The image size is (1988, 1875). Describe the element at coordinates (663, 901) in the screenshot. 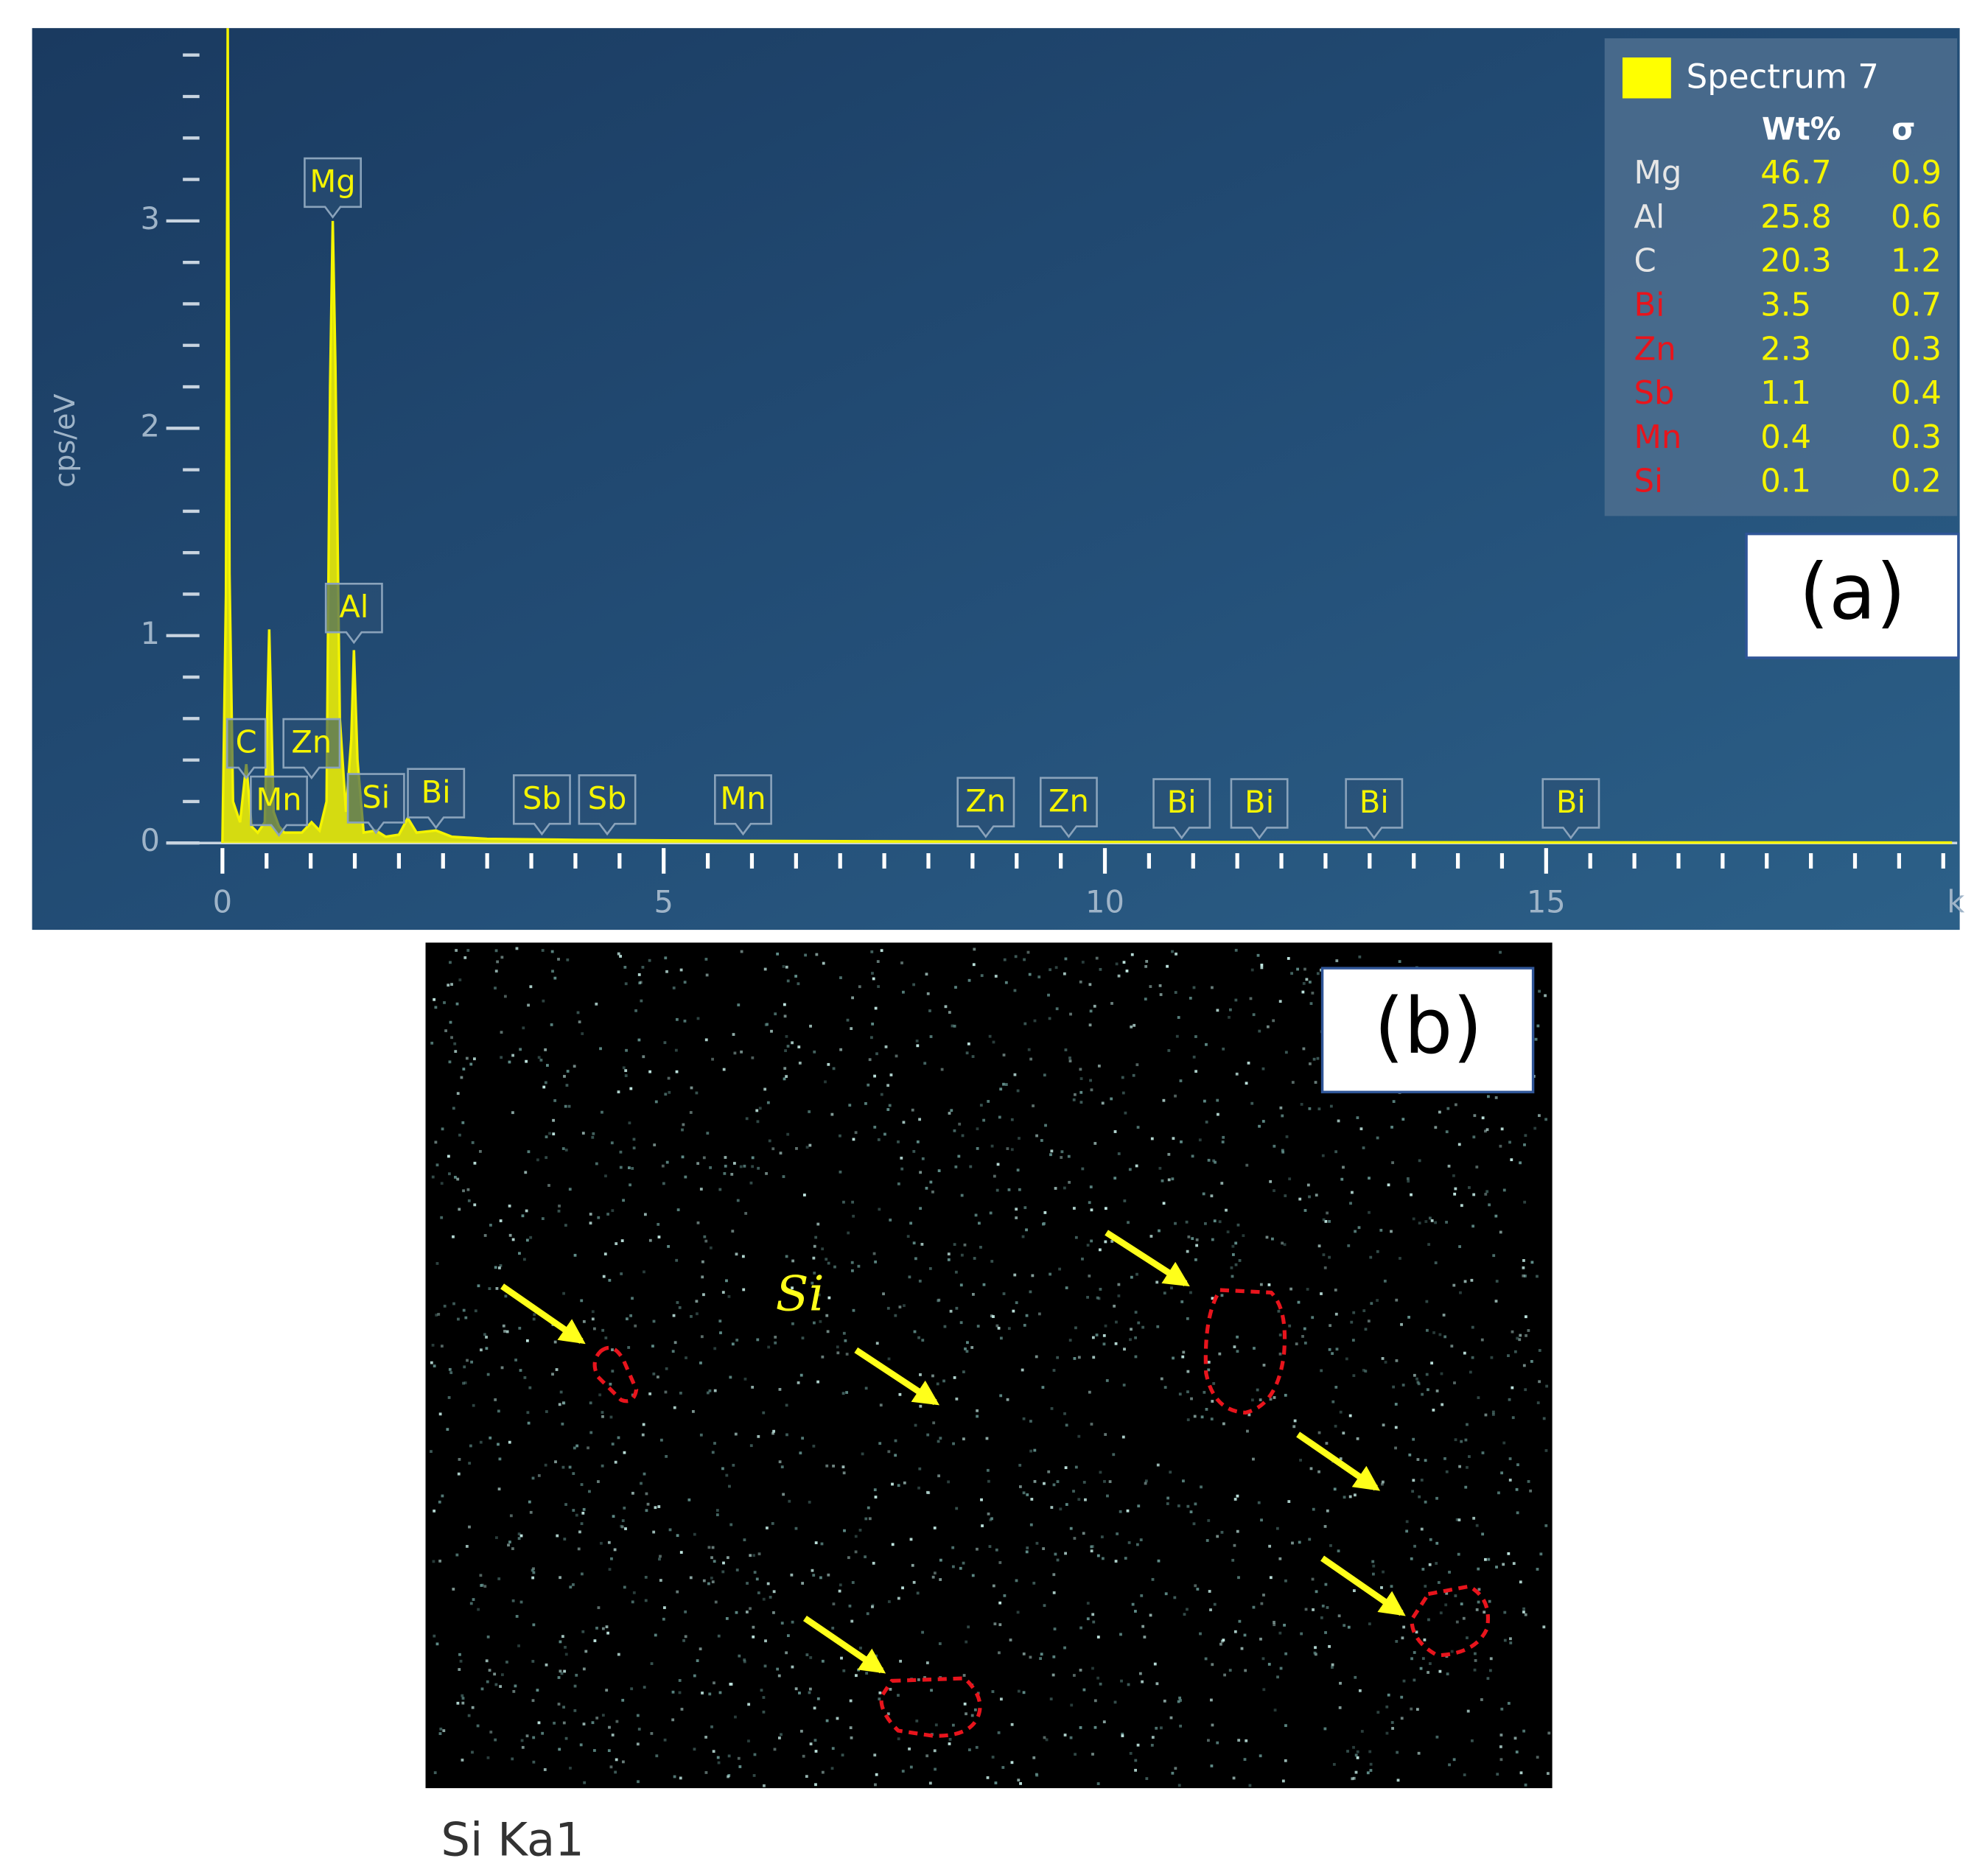

I see `x-tick-label: 5` at that location.